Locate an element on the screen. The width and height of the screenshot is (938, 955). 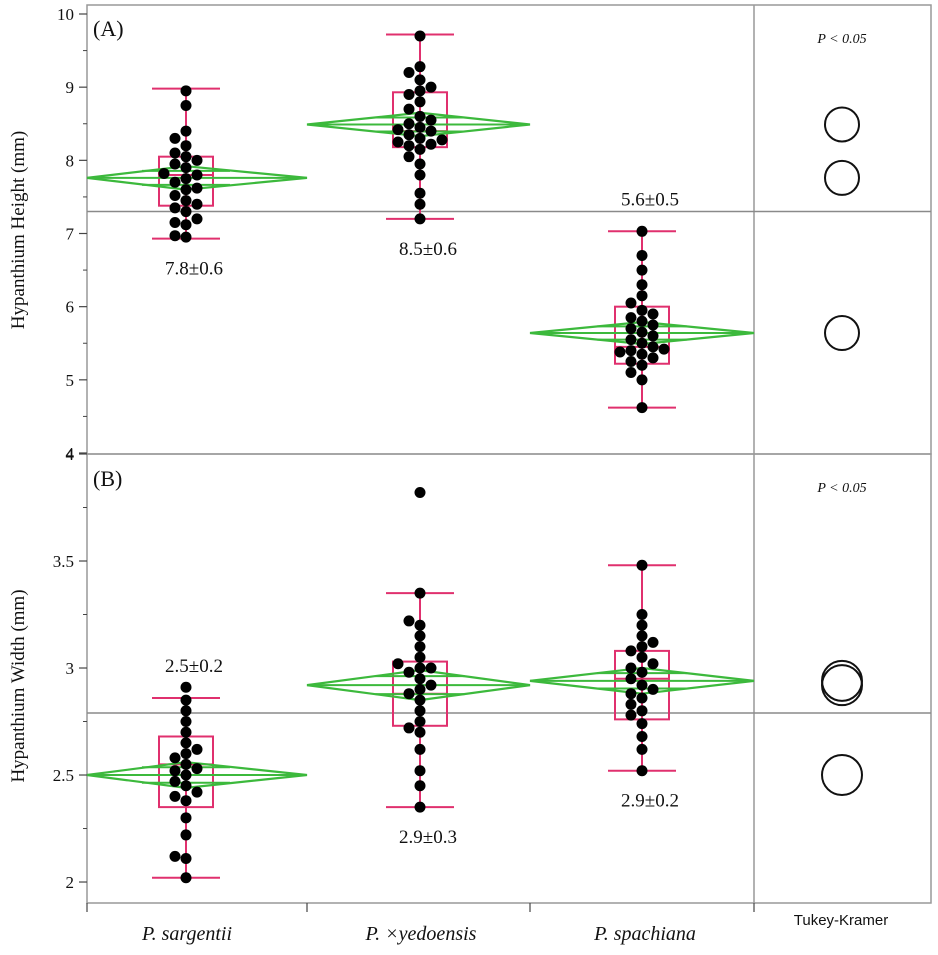
y-tick-label: 9 is located at coordinates (70, 87).